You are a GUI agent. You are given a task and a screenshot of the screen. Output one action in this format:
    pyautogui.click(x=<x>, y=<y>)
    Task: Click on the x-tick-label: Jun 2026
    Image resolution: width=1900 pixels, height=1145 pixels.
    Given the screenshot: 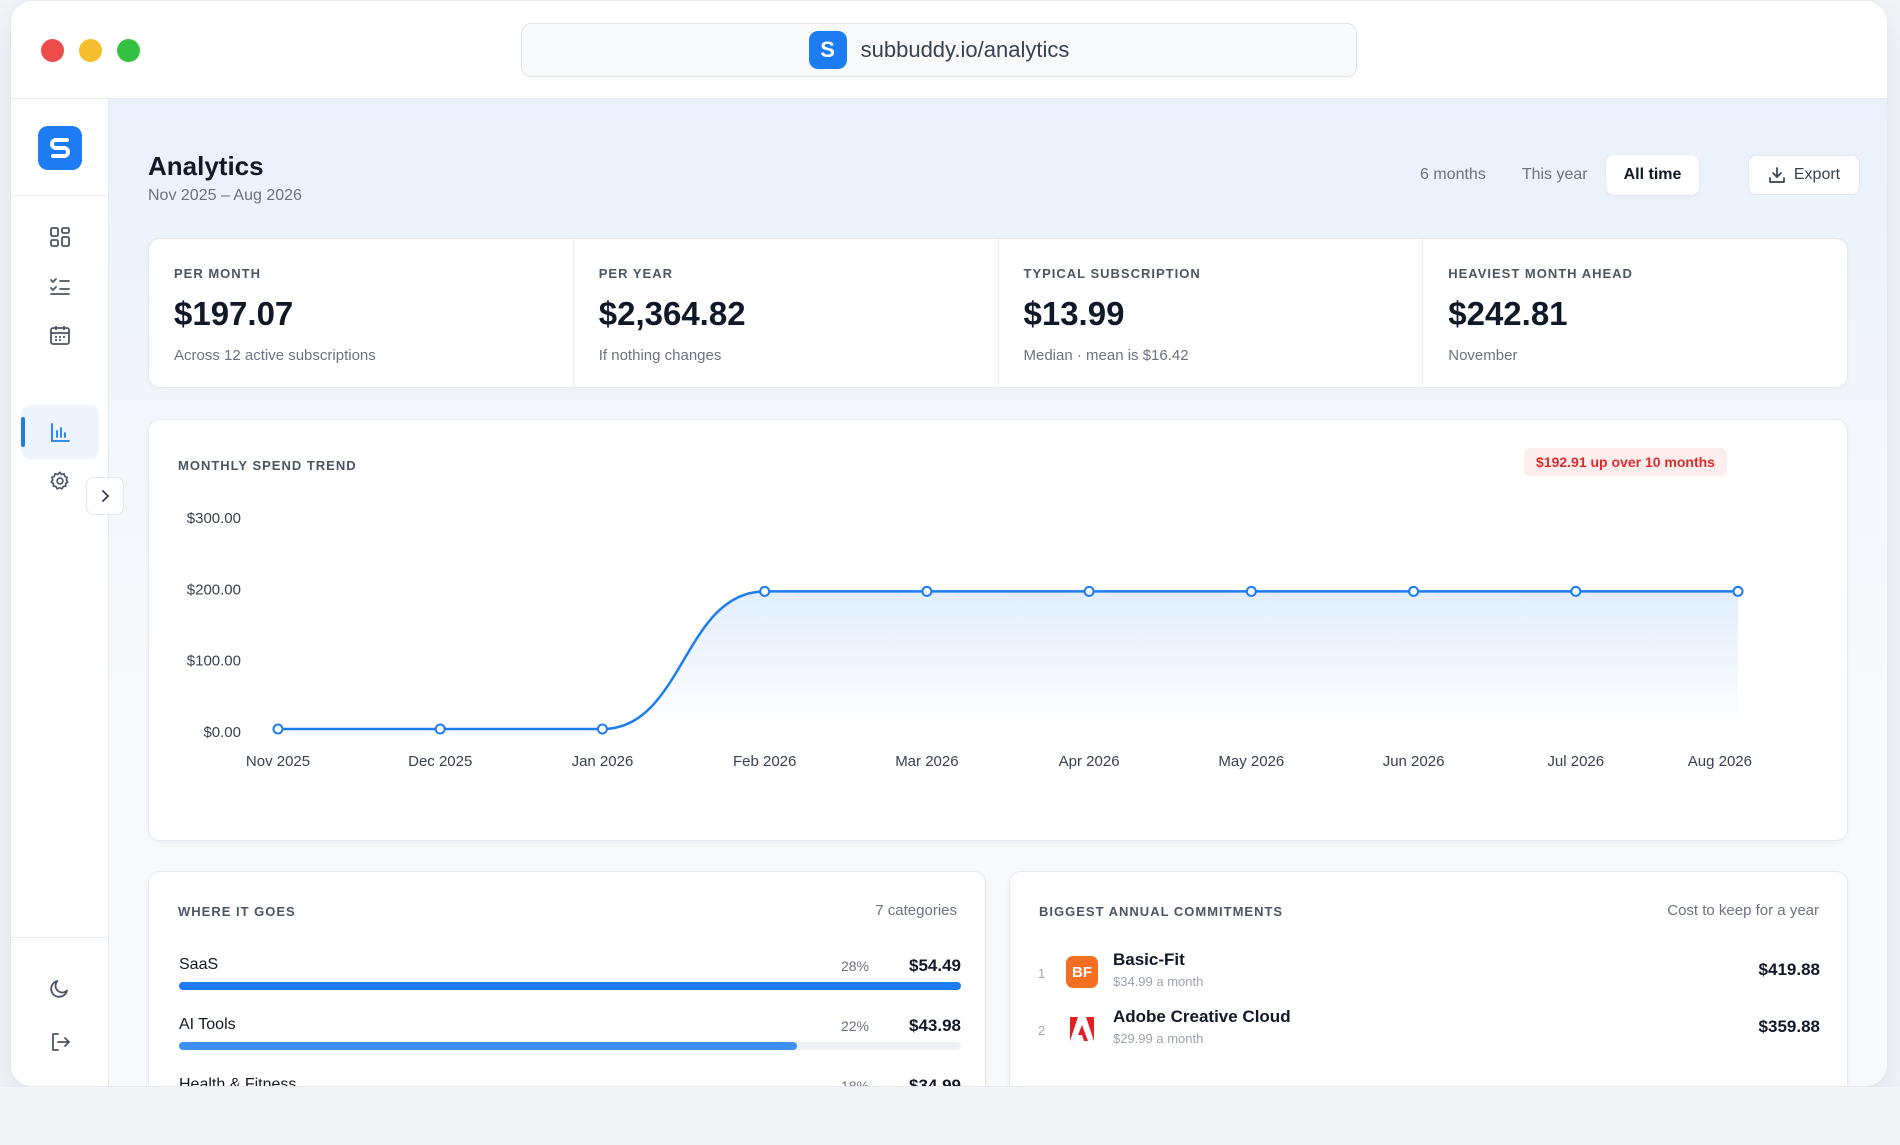 What is the action you would take?
    pyautogui.click(x=1414, y=761)
    